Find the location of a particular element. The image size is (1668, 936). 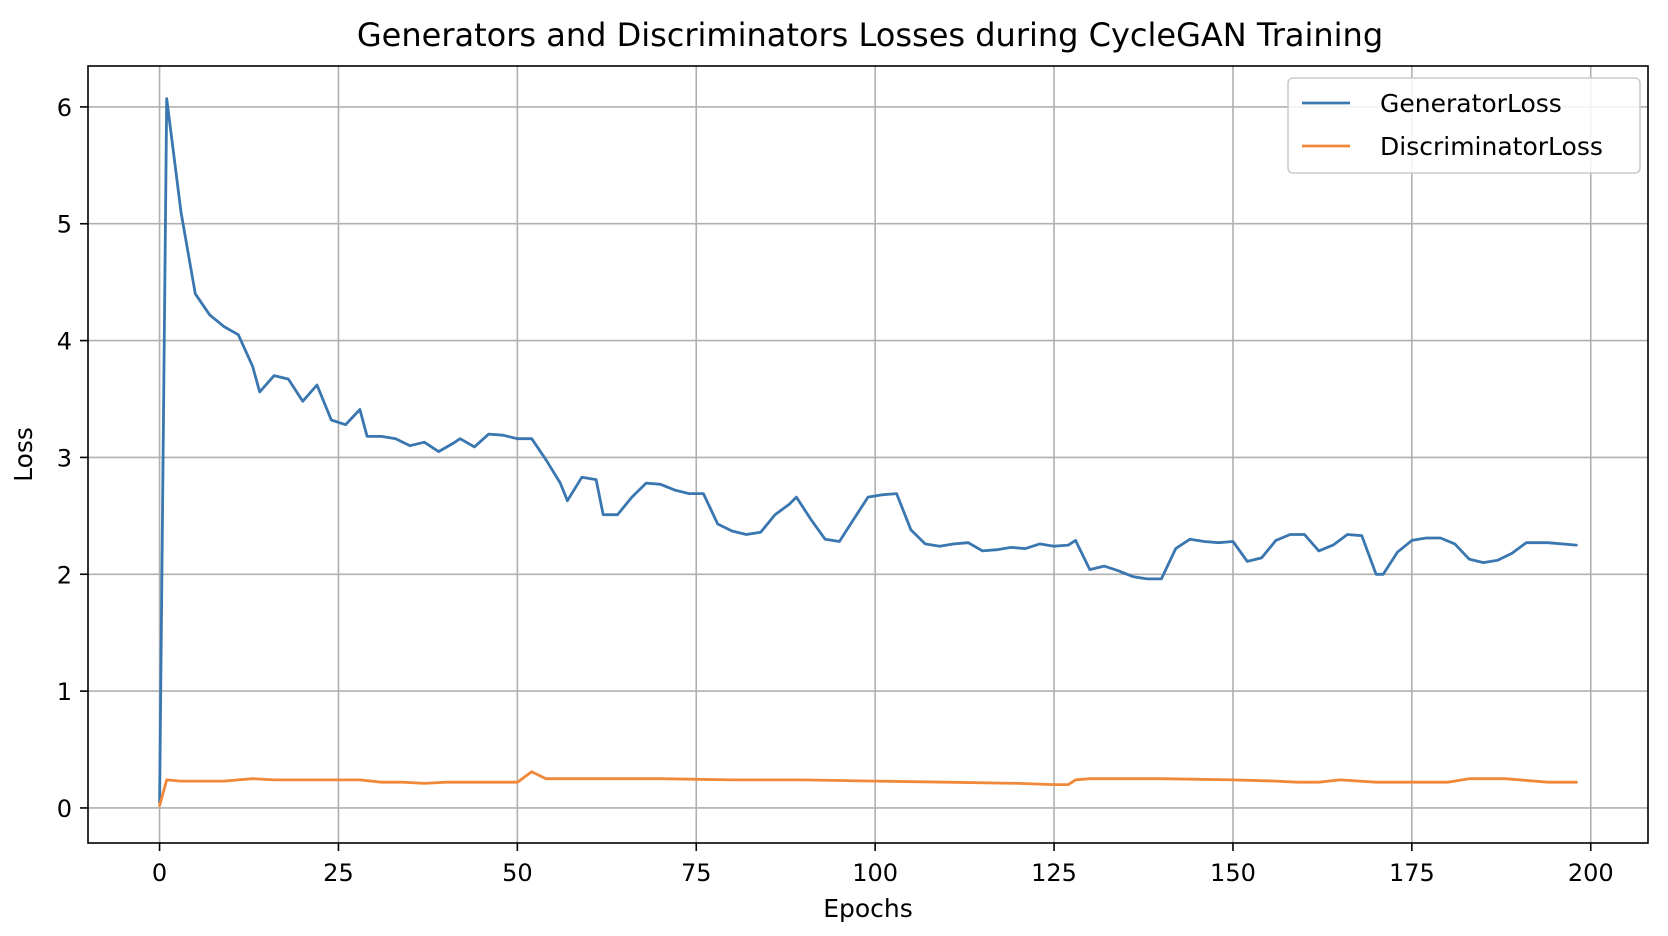

y-tick-label: 5 is located at coordinates (64, 225).